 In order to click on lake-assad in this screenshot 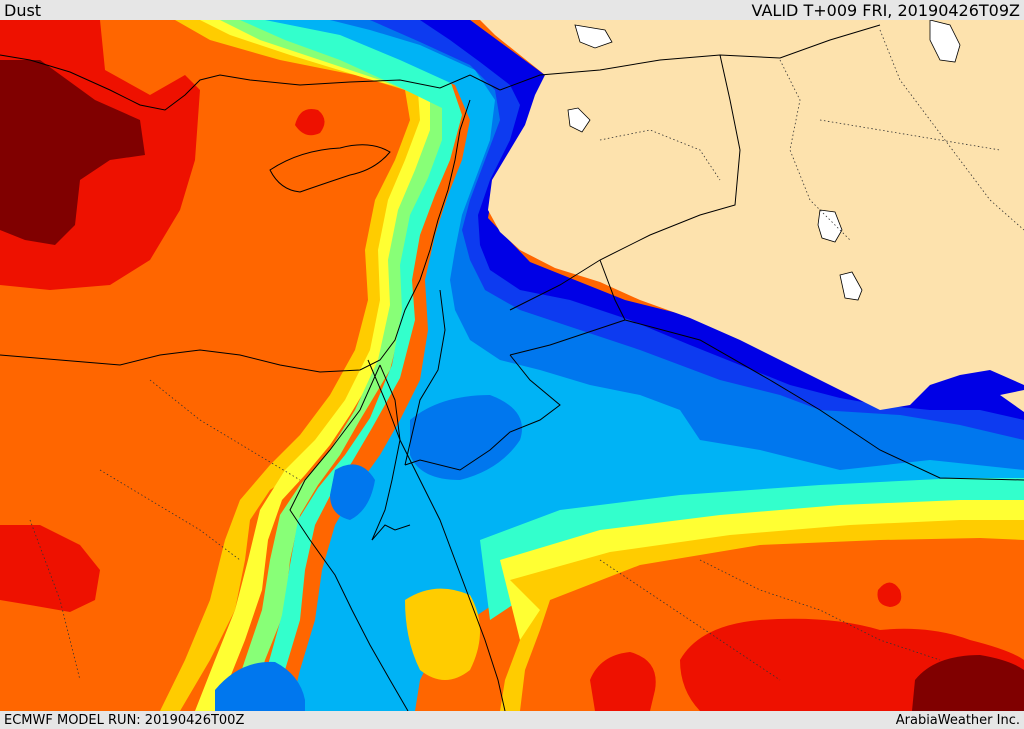, I will do `click(593, 36)`.